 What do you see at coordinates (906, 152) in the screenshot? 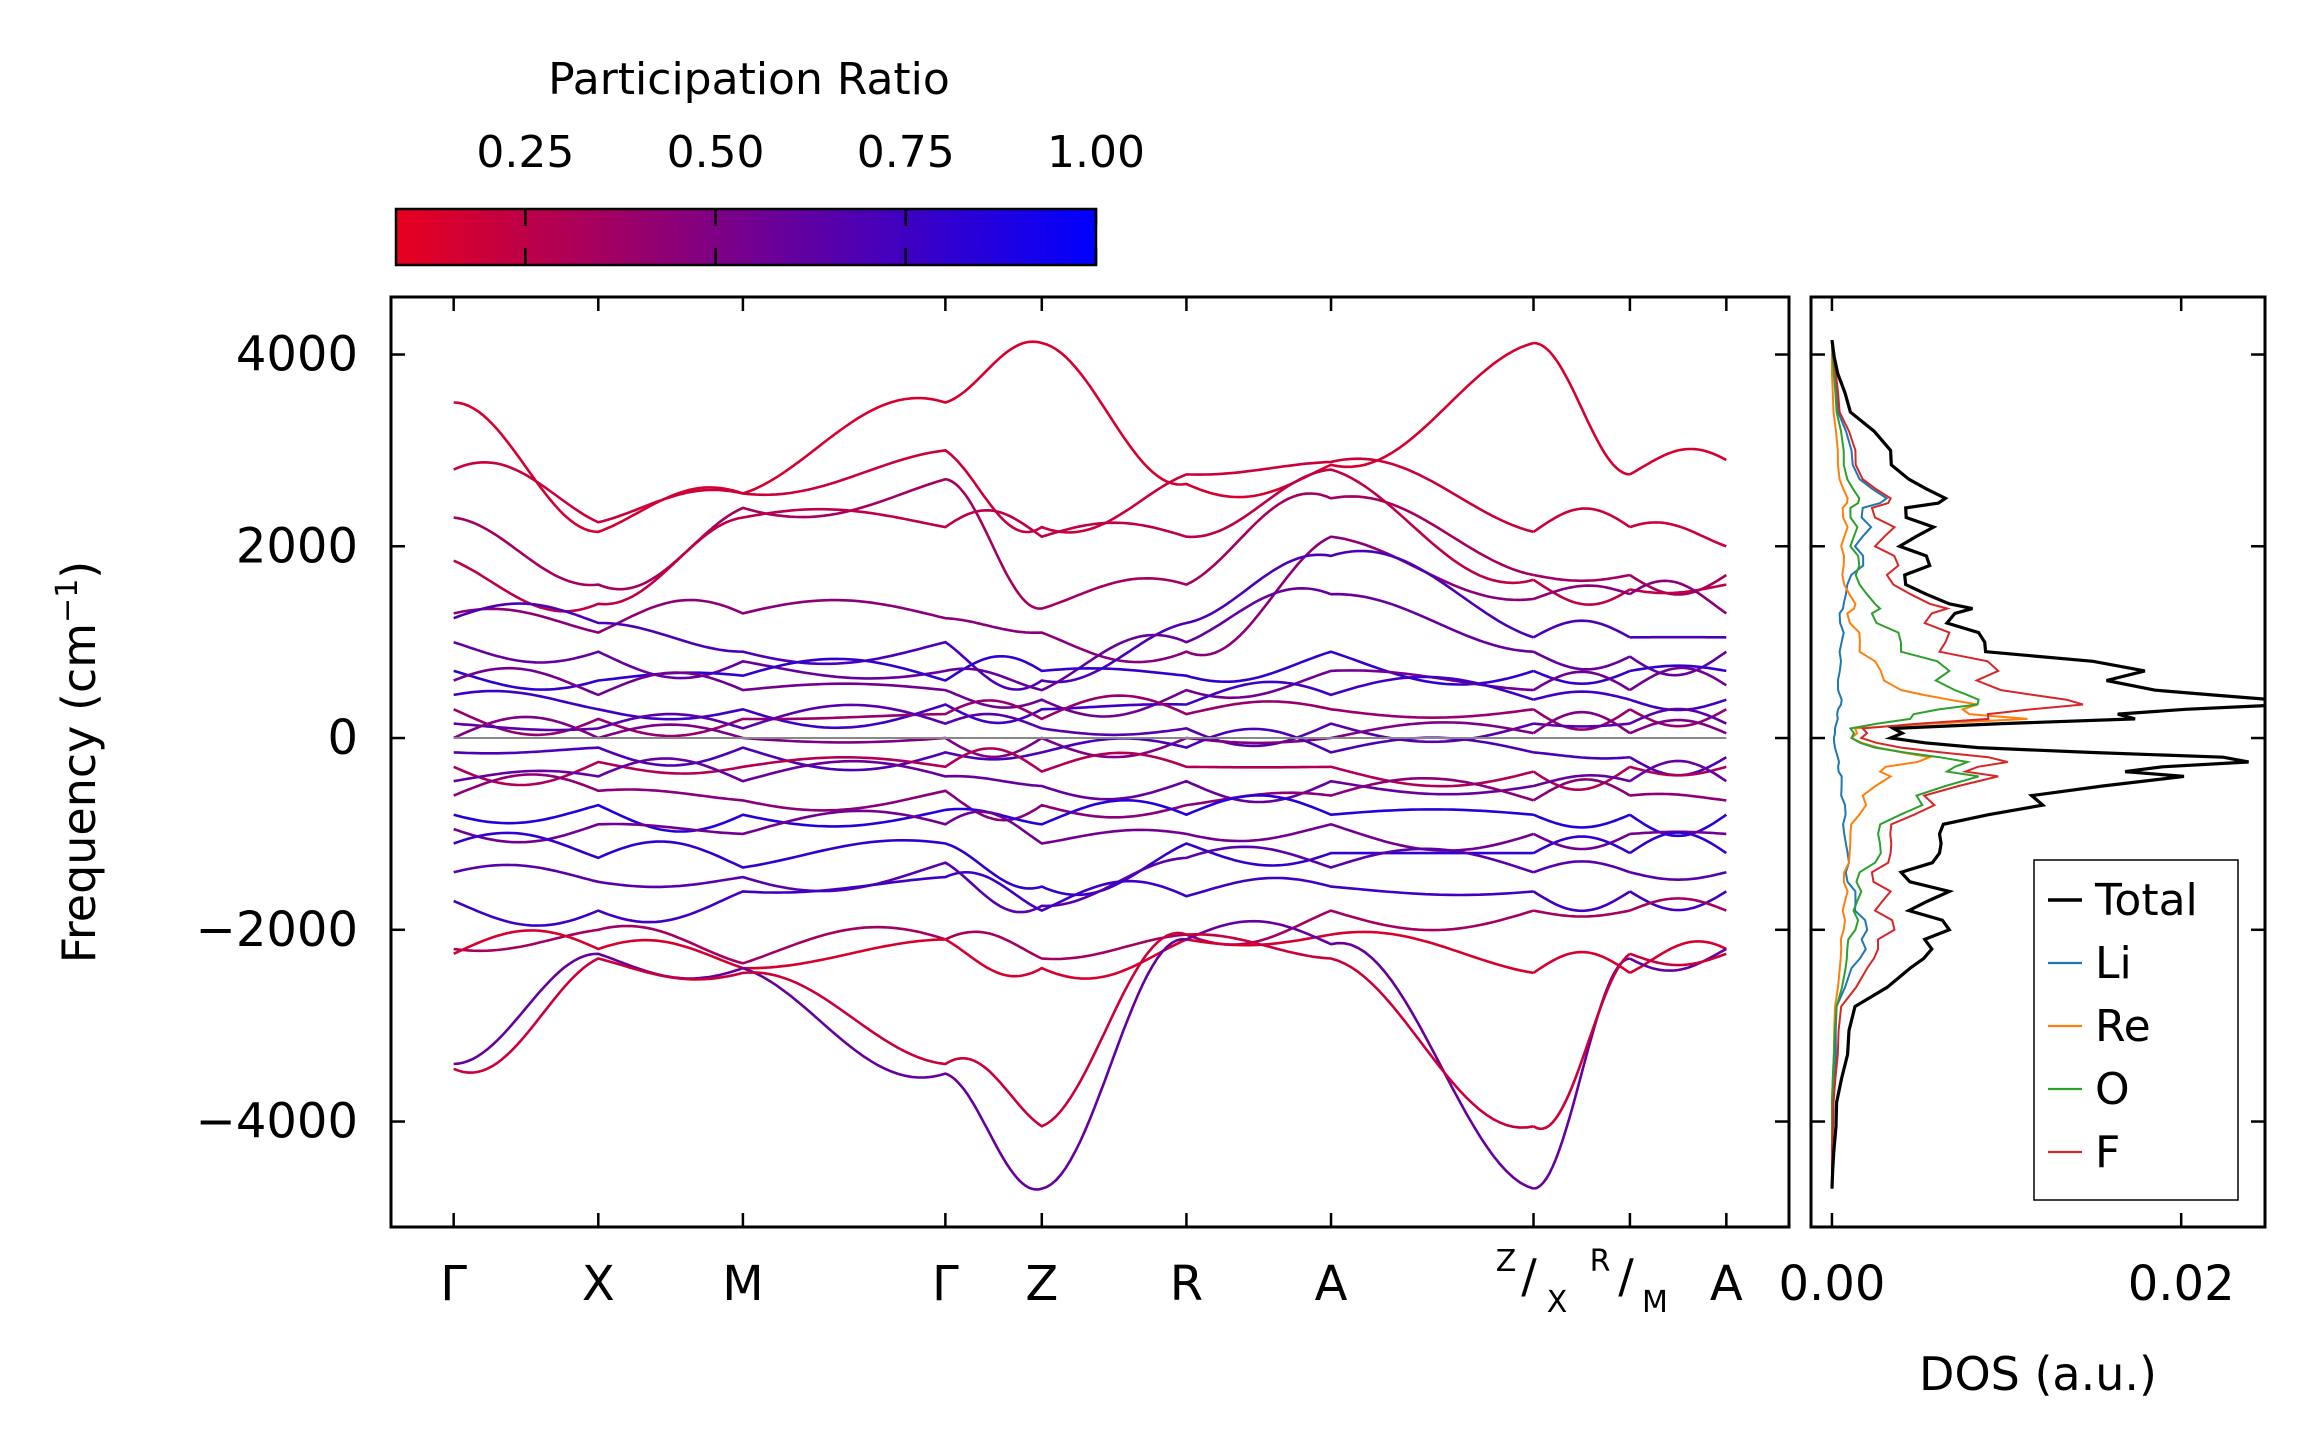
I see `colorbar-tick-label: 0.75` at bounding box center [906, 152].